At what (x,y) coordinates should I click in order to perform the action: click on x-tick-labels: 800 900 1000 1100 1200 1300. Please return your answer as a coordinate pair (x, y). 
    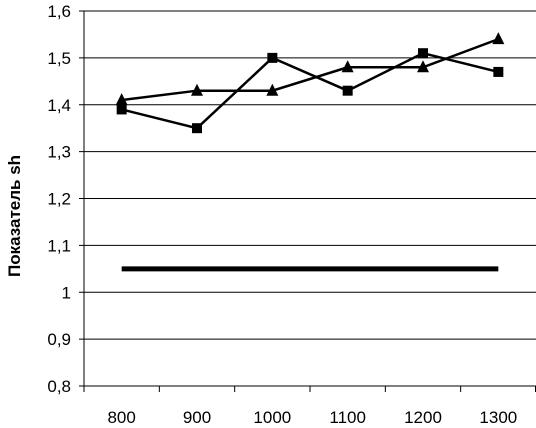
    Looking at the image, I should click on (312, 417).